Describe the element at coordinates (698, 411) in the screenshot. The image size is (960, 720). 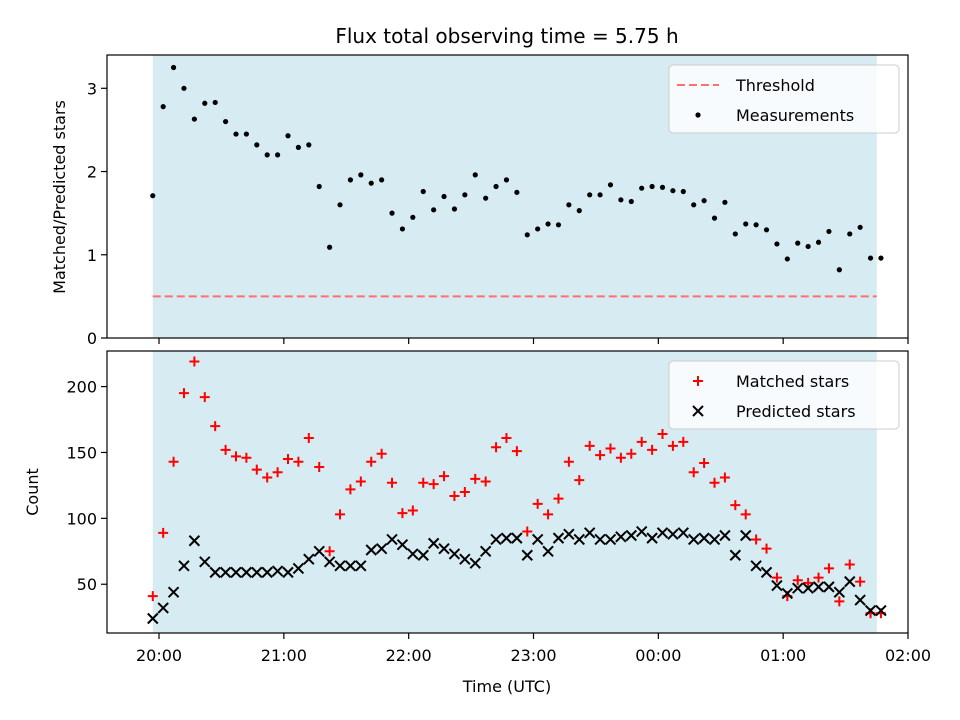
I see `legend-predicted-swatch` at that location.